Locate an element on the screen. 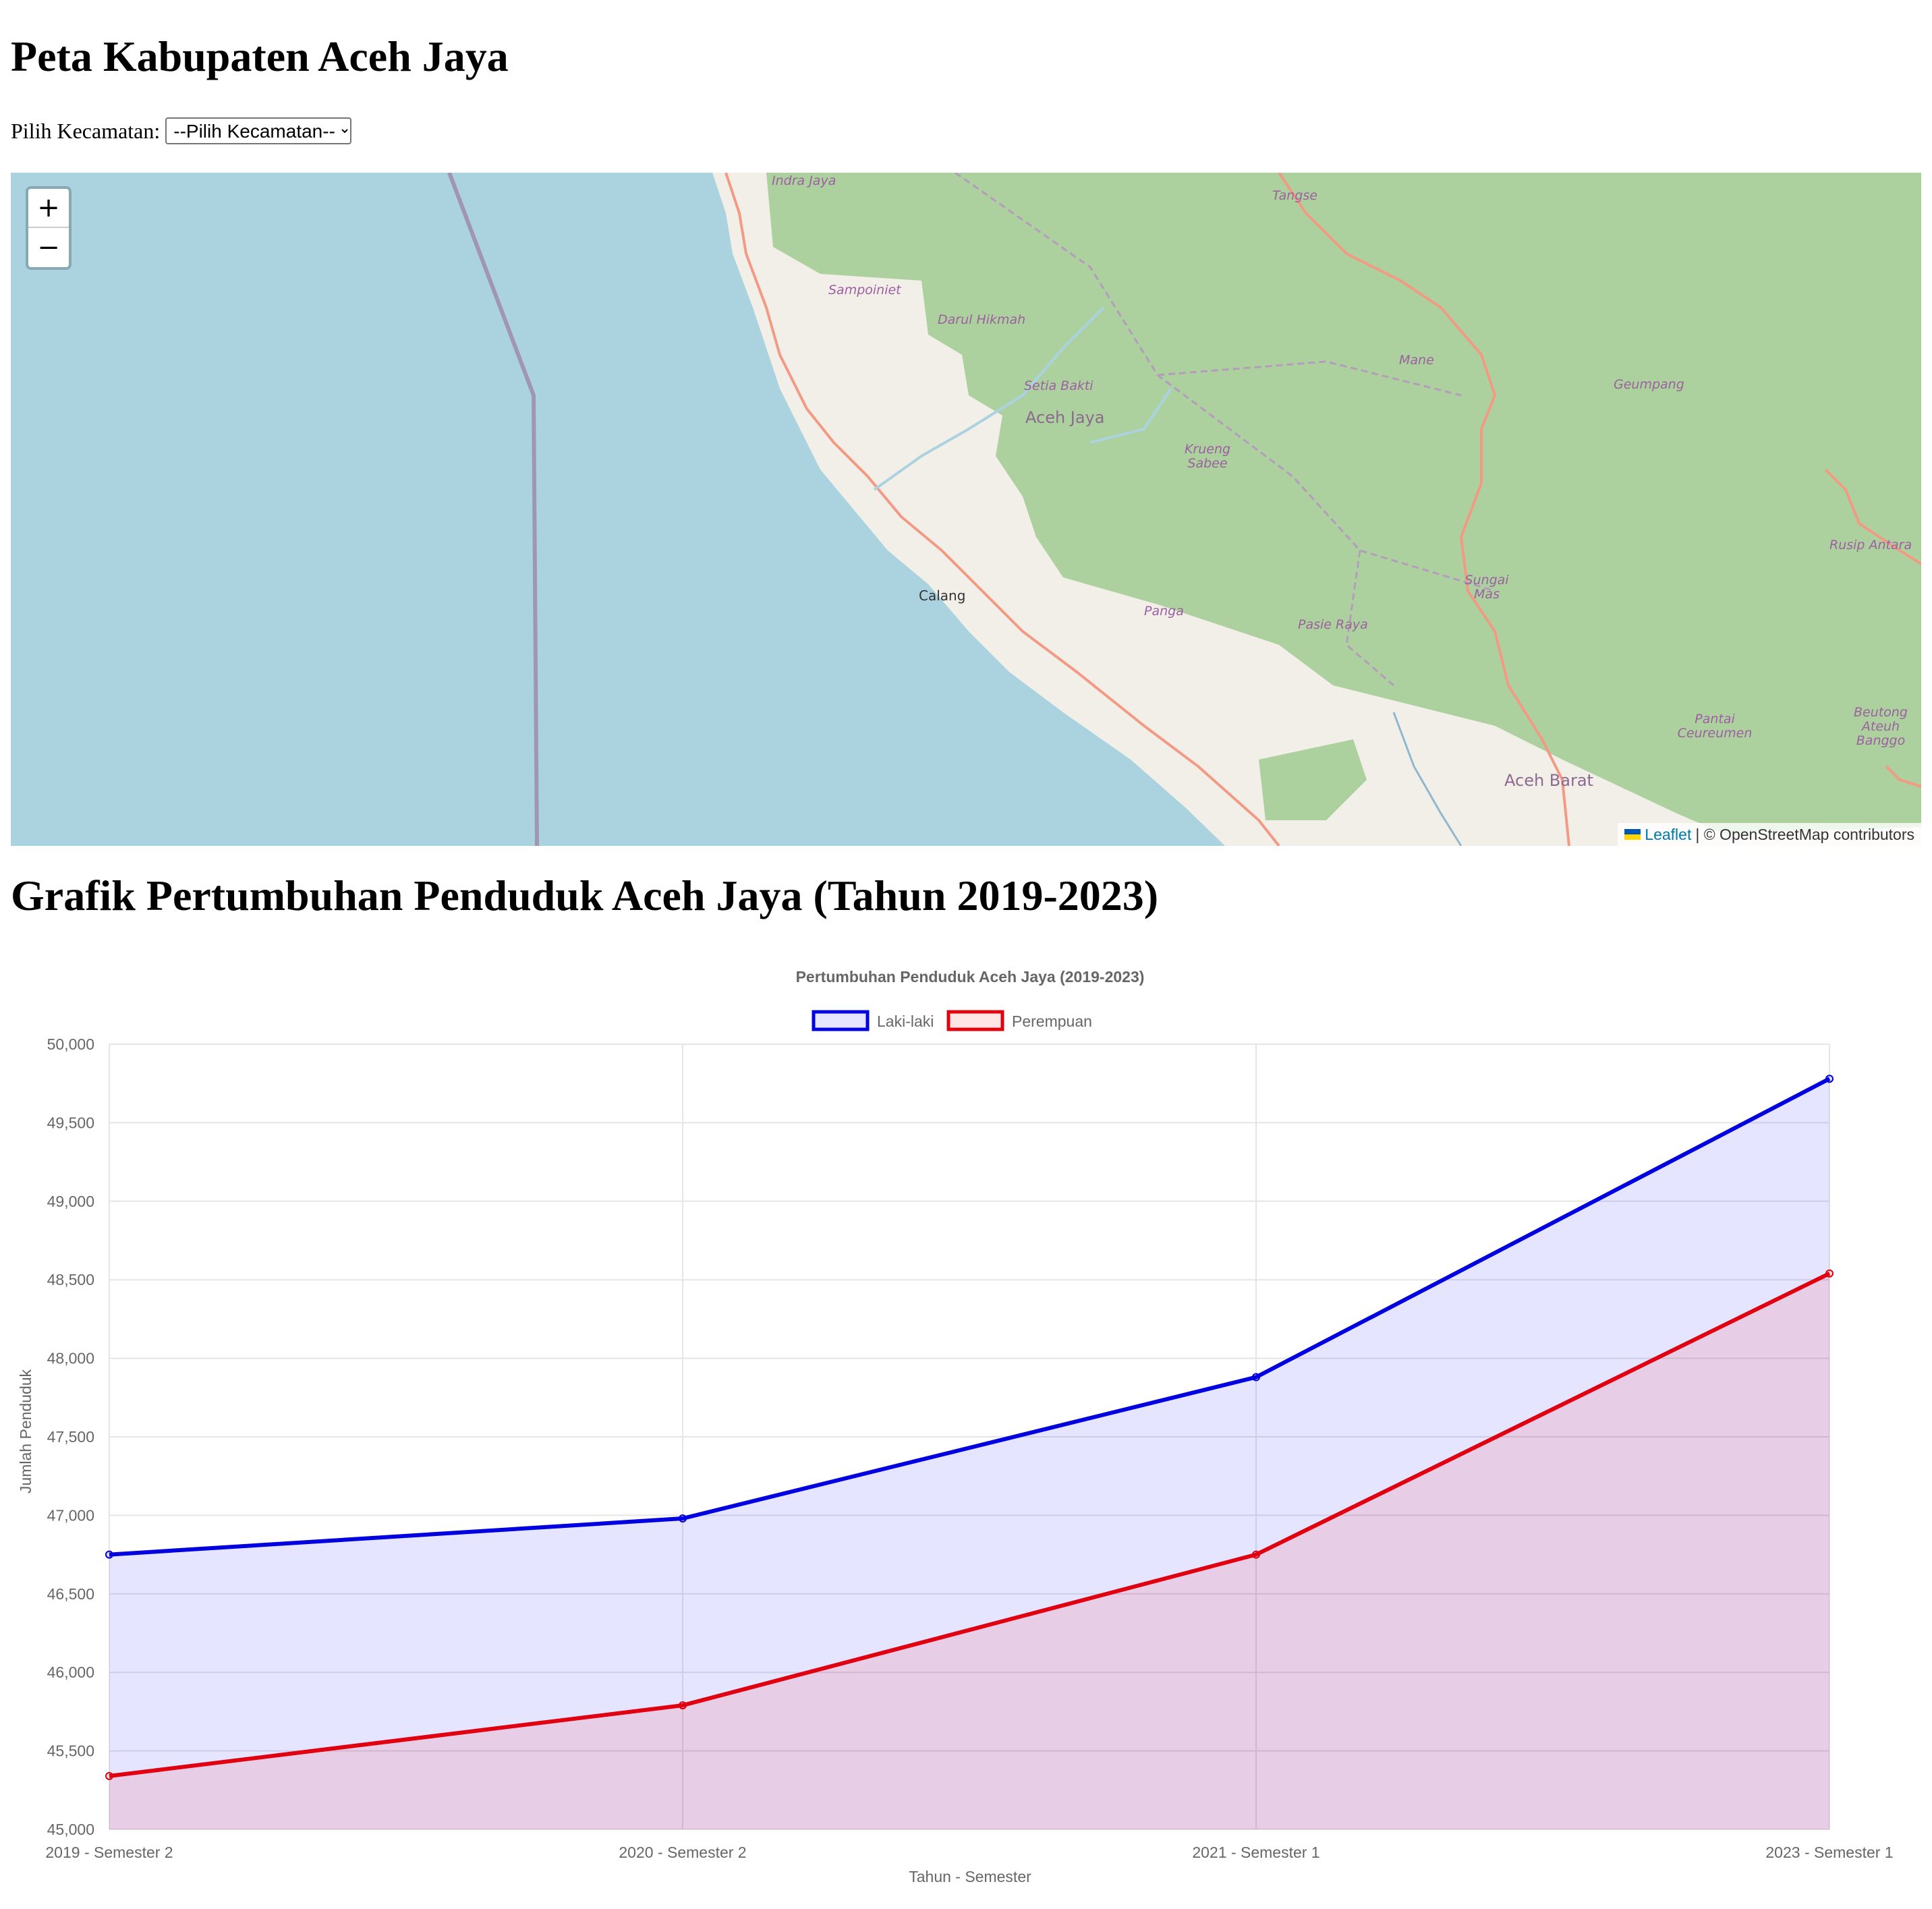  map-label-beutong: Beutong Ateuh Banggo is located at coordinates (1881, 727).